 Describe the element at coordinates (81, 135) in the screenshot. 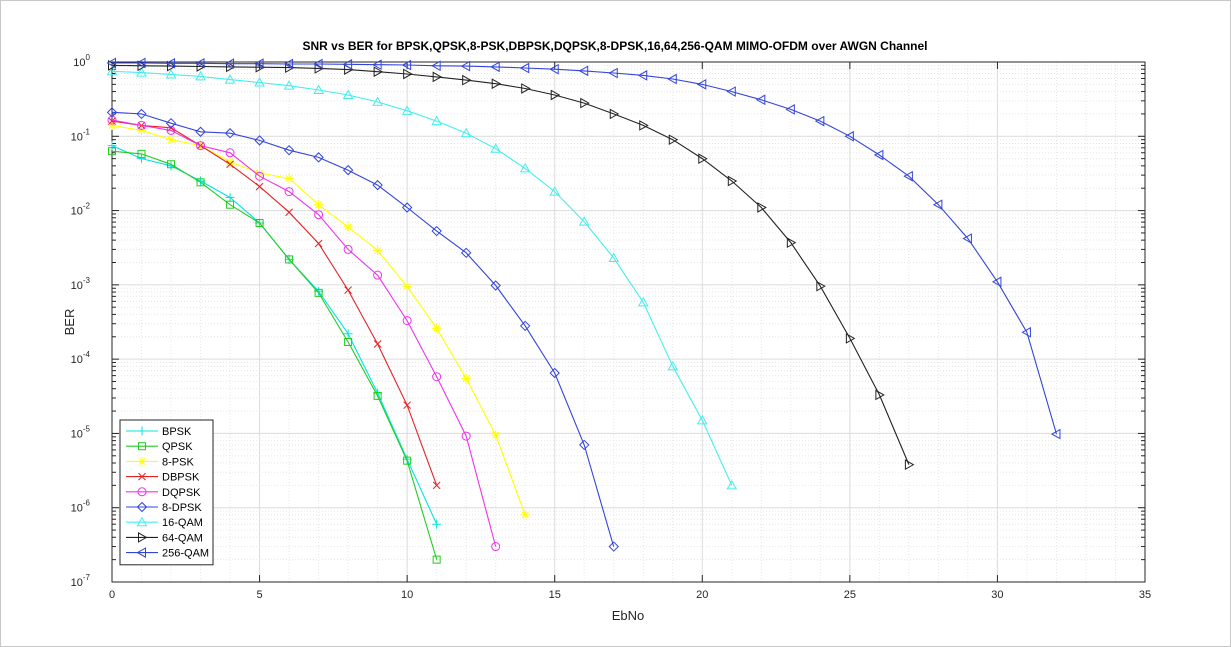

I see `y-tick-label: 10⁻¹` at that location.